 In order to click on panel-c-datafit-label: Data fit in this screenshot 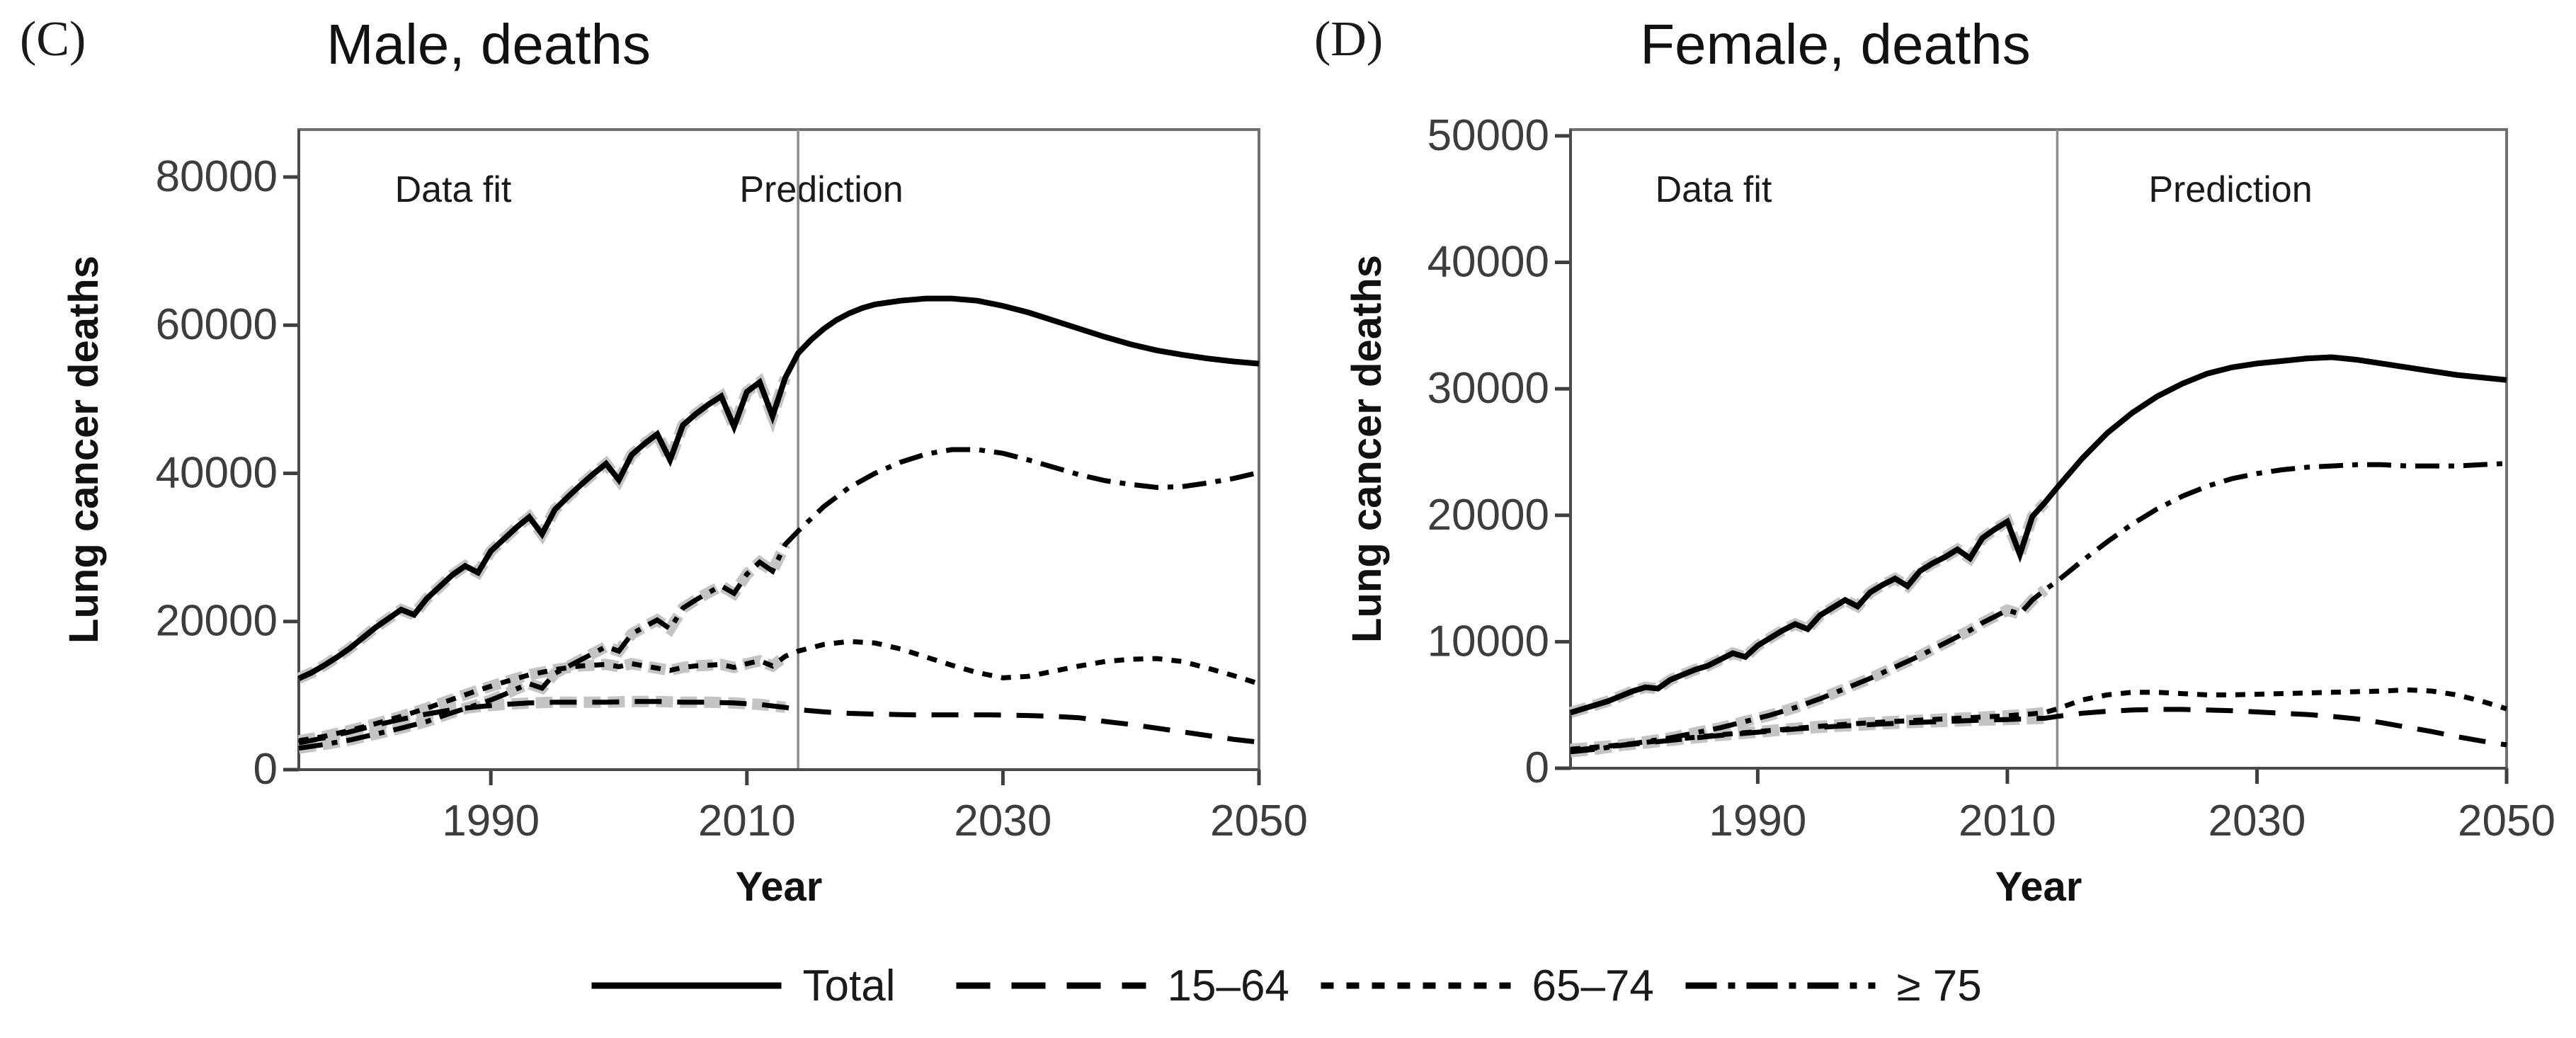, I will do `click(454, 190)`.